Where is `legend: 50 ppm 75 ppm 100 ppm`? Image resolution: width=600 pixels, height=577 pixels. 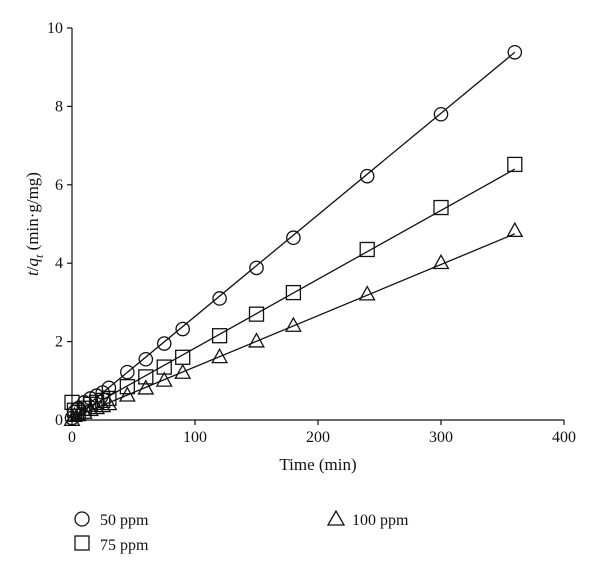
legend: 50 ppm 75 ppm 100 ppm is located at coordinates (241, 531).